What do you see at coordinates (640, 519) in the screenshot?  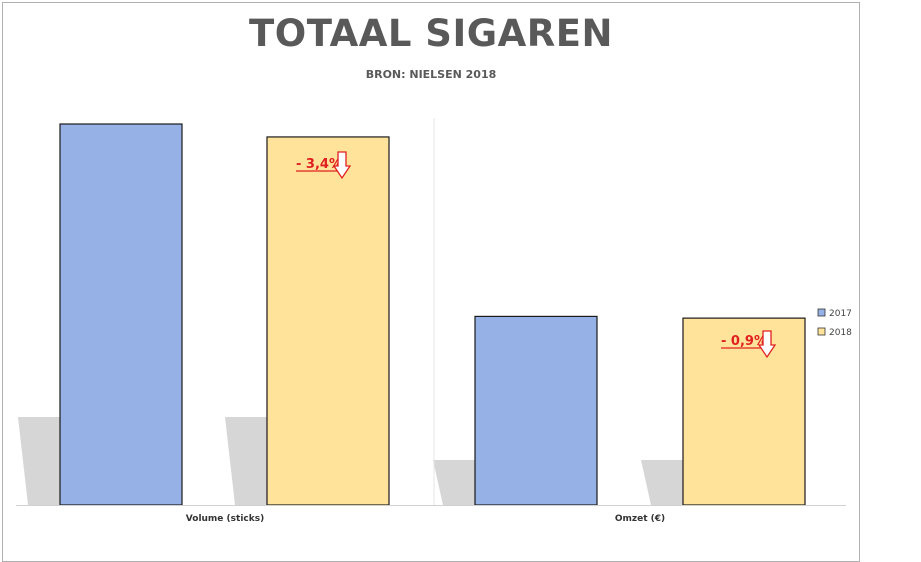 I see `x-tick-label: Omzet (€)` at bounding box center [640, 519].